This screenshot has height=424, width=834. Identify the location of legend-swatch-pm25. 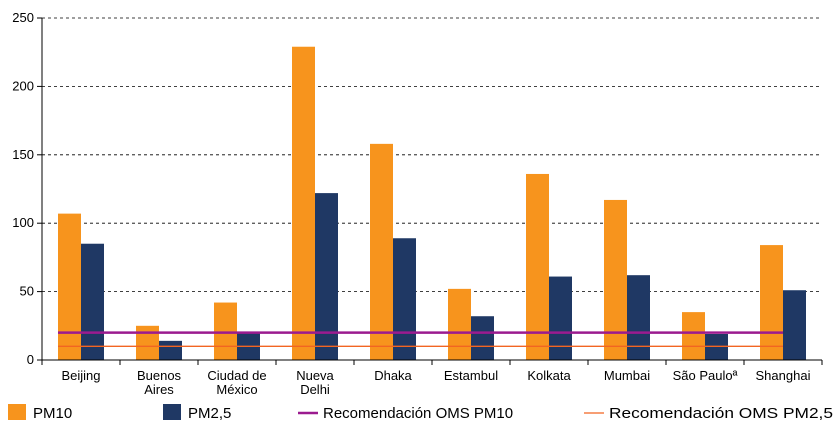
(172, 412).